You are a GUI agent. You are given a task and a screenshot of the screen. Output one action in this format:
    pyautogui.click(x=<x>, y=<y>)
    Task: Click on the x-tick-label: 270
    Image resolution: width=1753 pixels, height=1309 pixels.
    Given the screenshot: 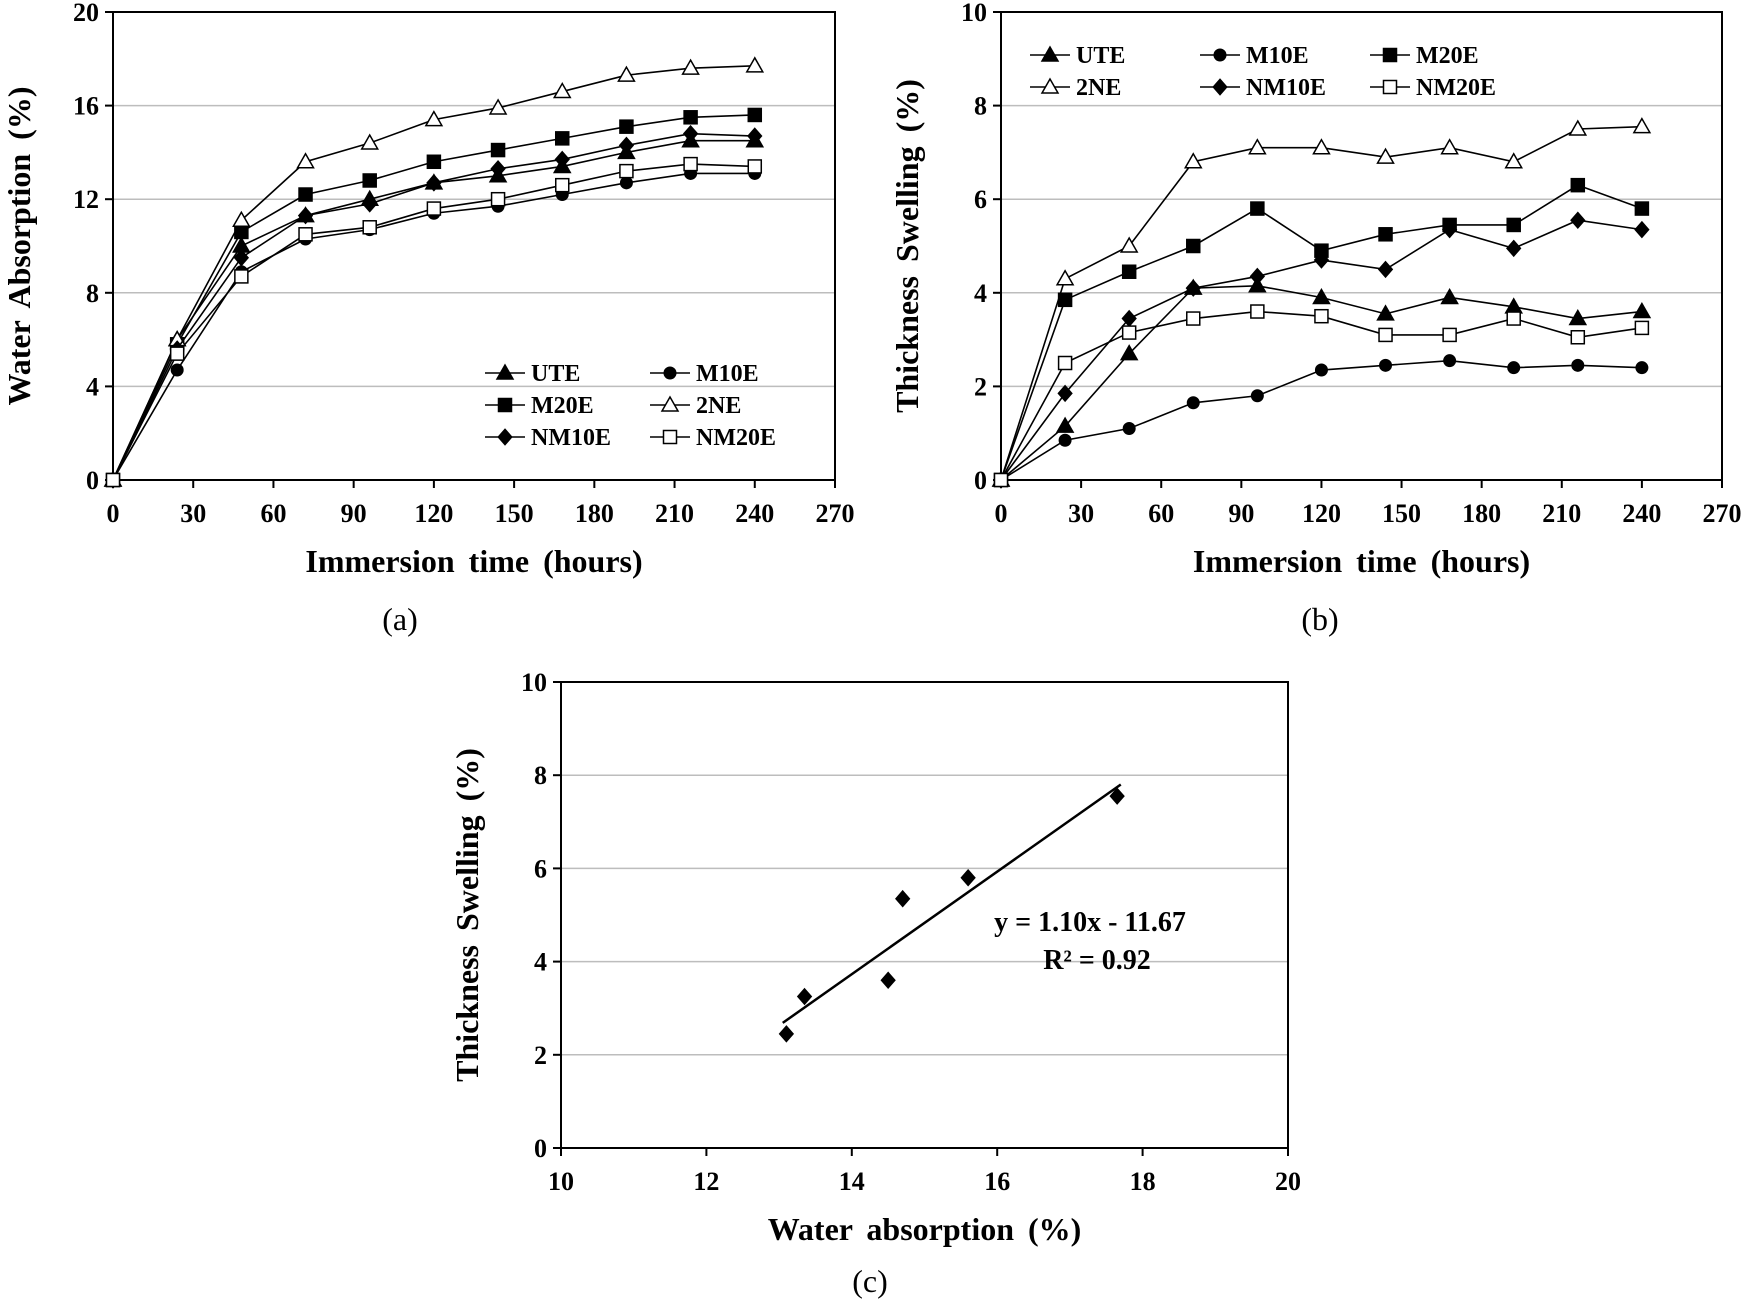 What is the action you would take?
    pyautogui.click(x=835, y=513)
    